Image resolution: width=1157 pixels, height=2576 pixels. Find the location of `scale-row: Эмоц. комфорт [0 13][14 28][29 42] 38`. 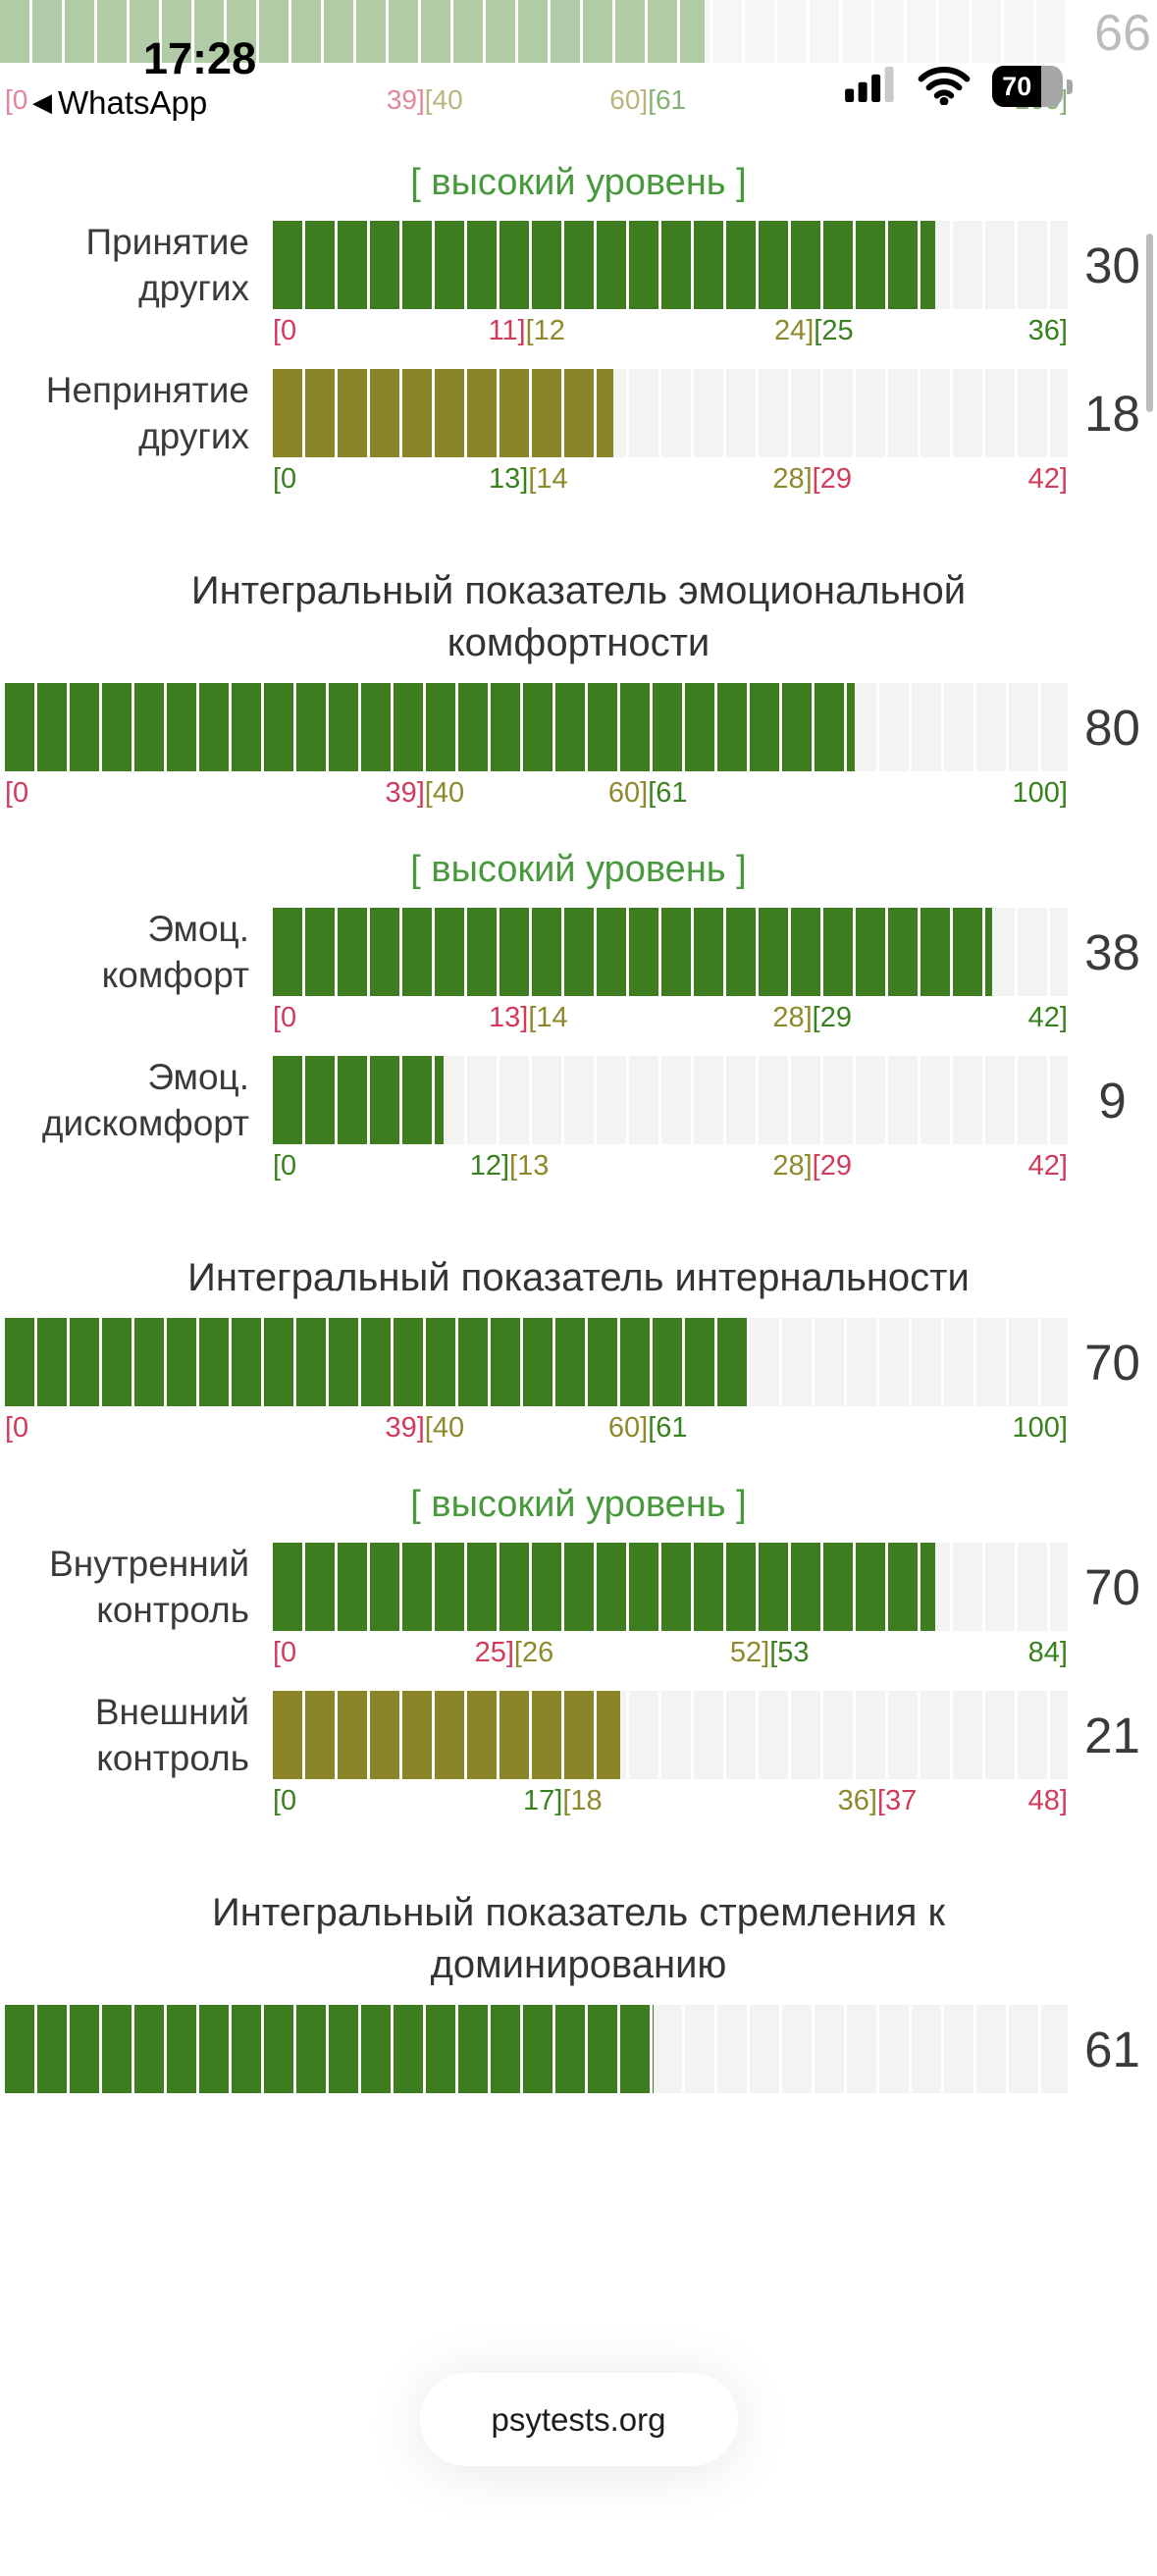

scale-row: Эмоц. комфорт [0 13][14 28][29 42] 38 is located at coordinates (578, 974).